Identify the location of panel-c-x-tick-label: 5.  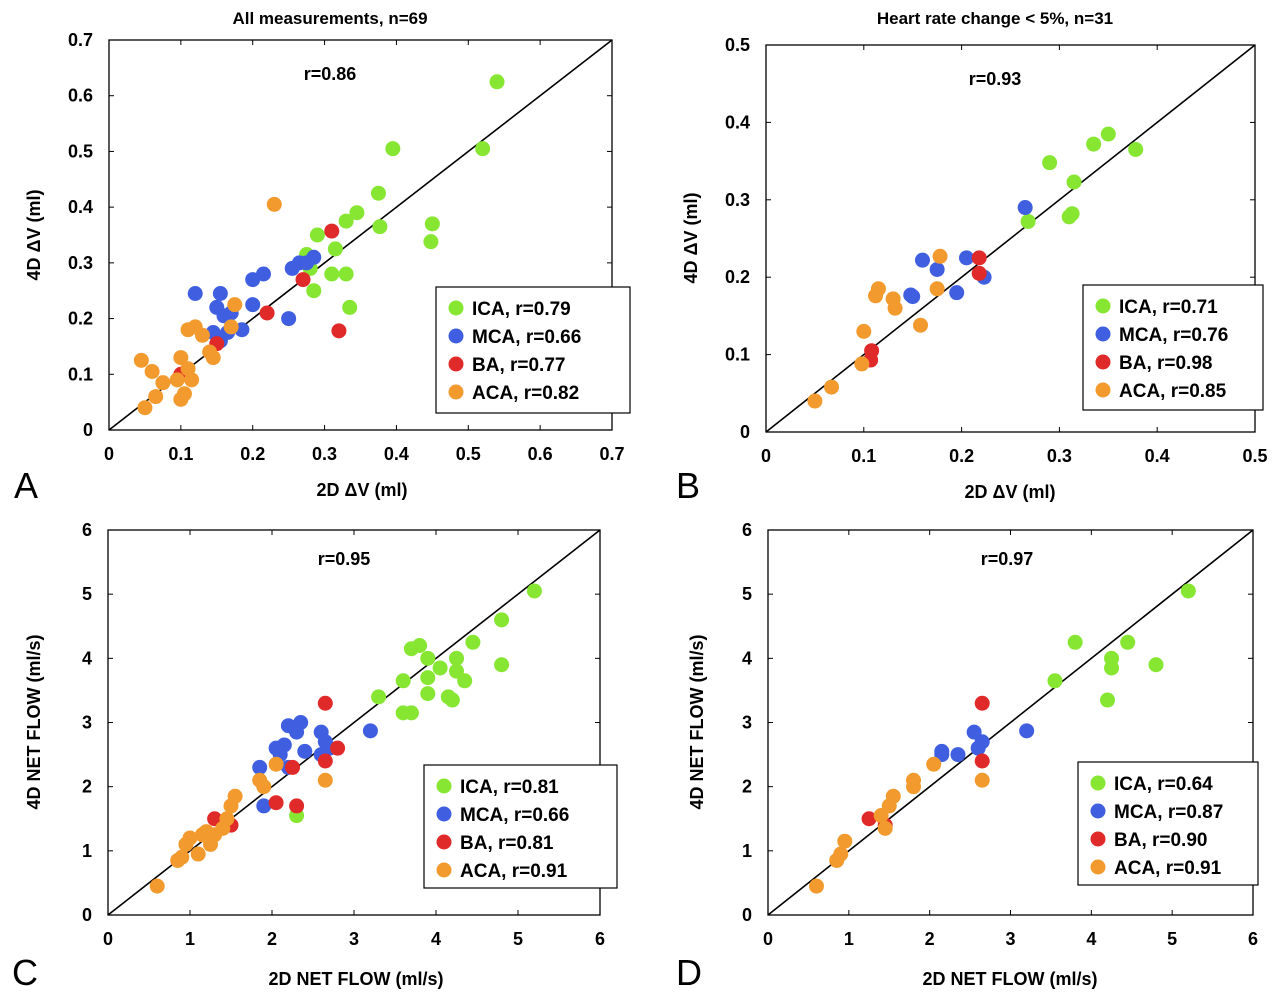
(518, 939).